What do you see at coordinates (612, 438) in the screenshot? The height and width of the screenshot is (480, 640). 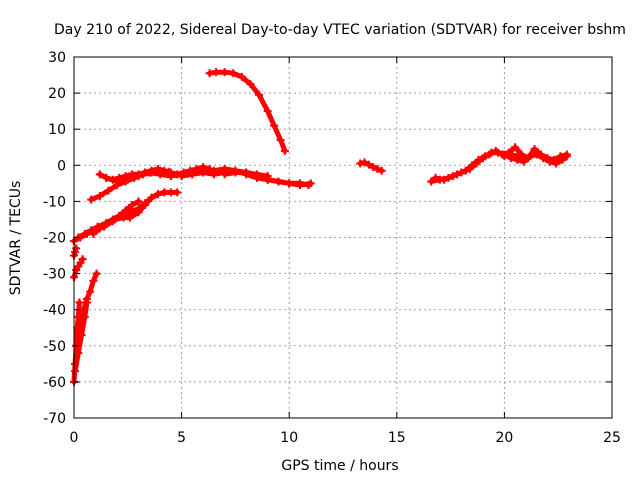 I see `x-tick-label: 25` at bounding box center [612, 438].